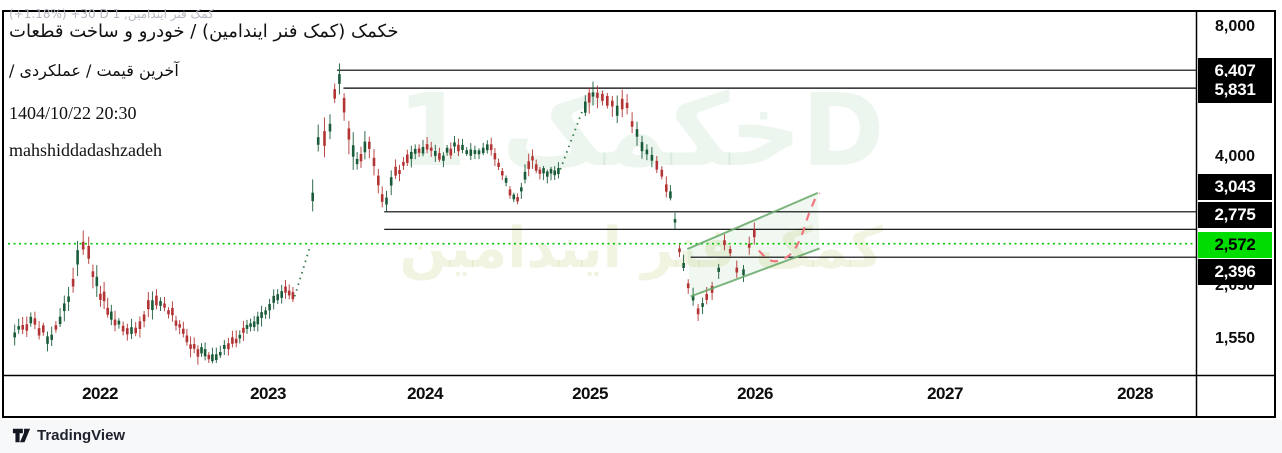 This screenshot has width=1282, height=453. What do you see at coordinates (163, 14) in the screenshot?
I see `symbol-name: کمک فنر ایندامین, 1` at bounding box center [163, 14].